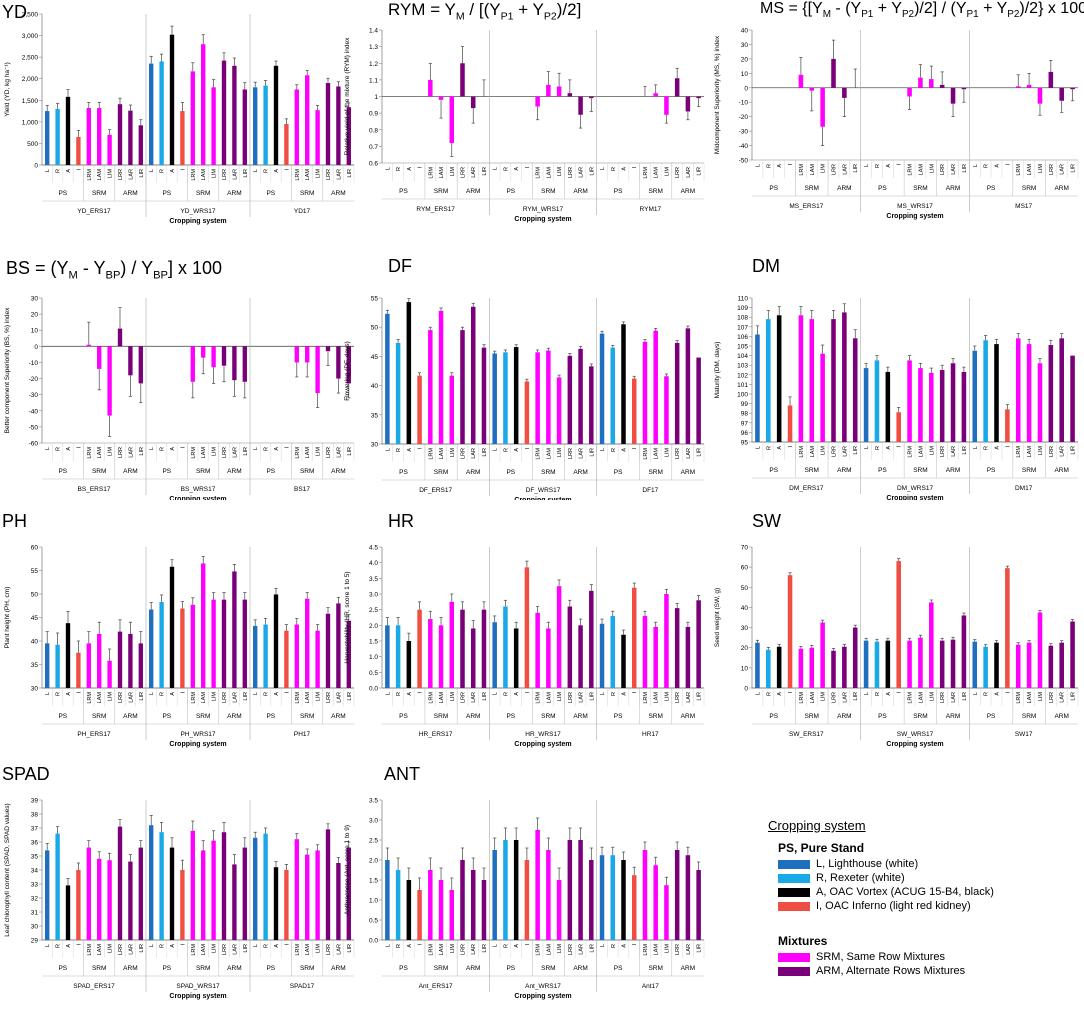 Image resolution: width=1084 pixels, height=1011 pixels. Describe the element at coordinates (746, 689) in the screenshot. I see `y-tick-label: 0` at that location.